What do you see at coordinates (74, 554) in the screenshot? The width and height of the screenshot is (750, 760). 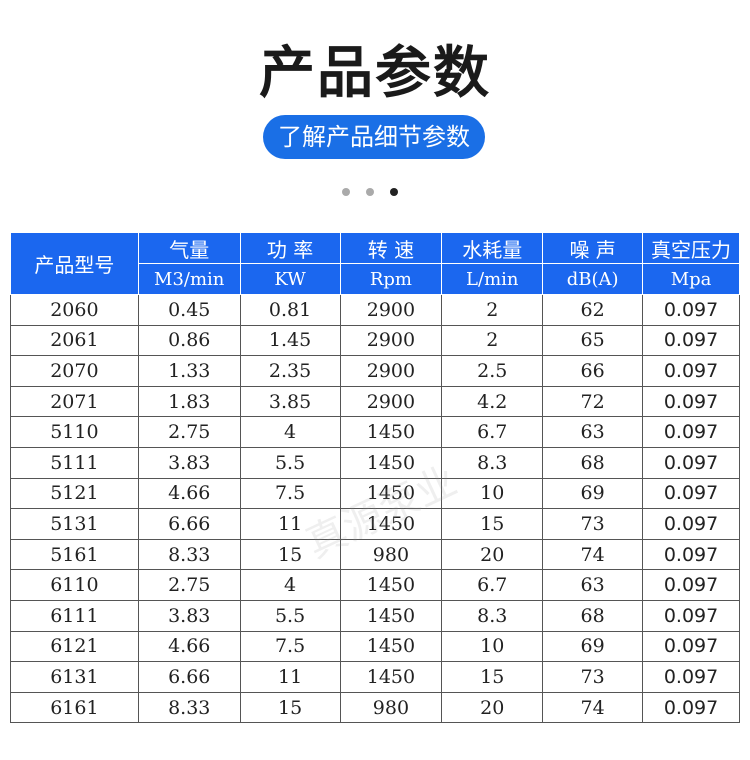 I see `table-cell: 5161` at bounding box center [74, 554].